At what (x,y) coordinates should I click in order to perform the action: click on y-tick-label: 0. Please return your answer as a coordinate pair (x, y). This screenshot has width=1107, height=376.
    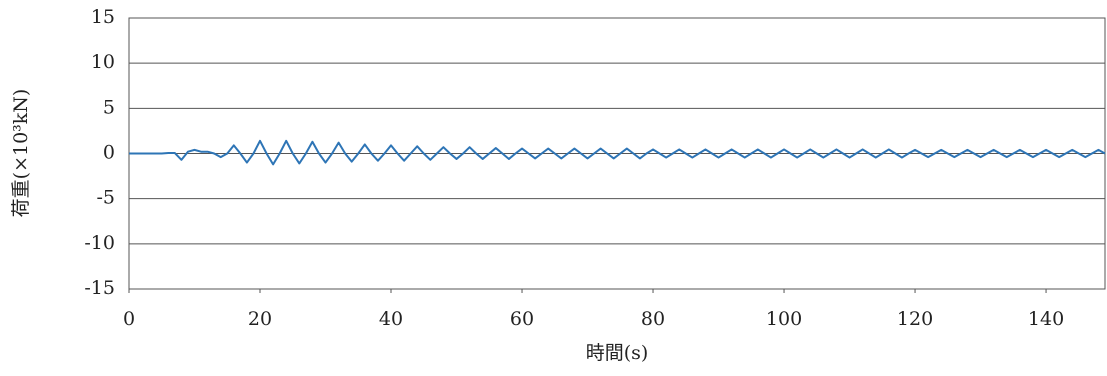
    Looking at the image, I should click on (109, 153).